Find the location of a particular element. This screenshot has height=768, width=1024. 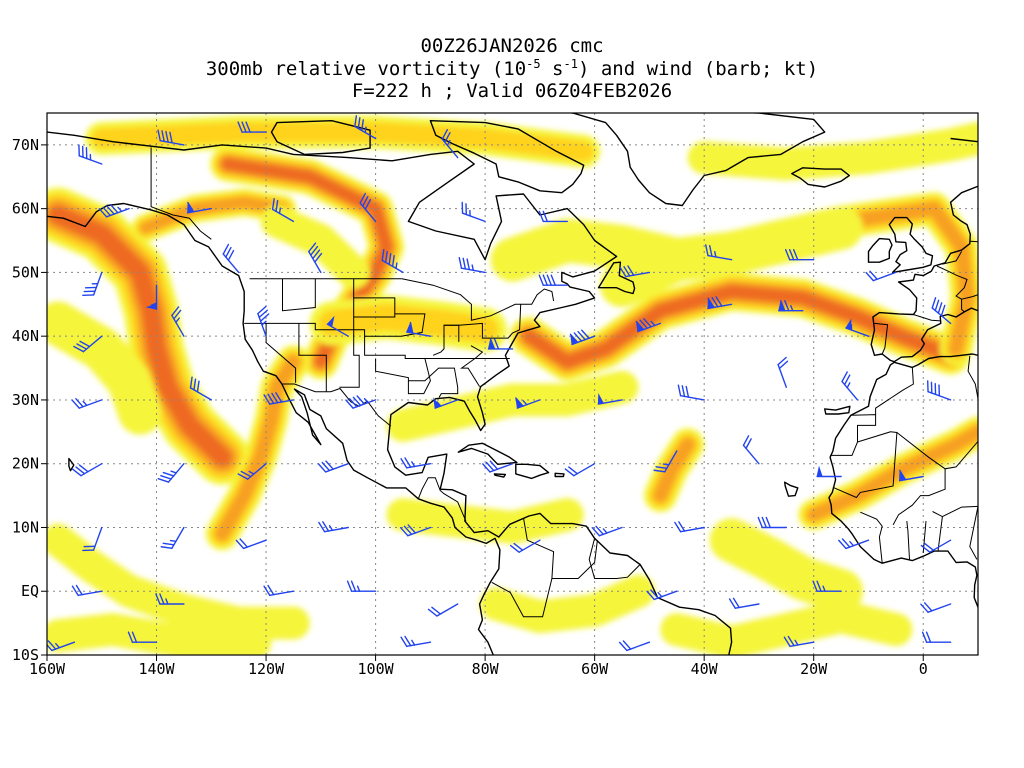

border-eu-portugal-spain is located at coordinates (881, 338).